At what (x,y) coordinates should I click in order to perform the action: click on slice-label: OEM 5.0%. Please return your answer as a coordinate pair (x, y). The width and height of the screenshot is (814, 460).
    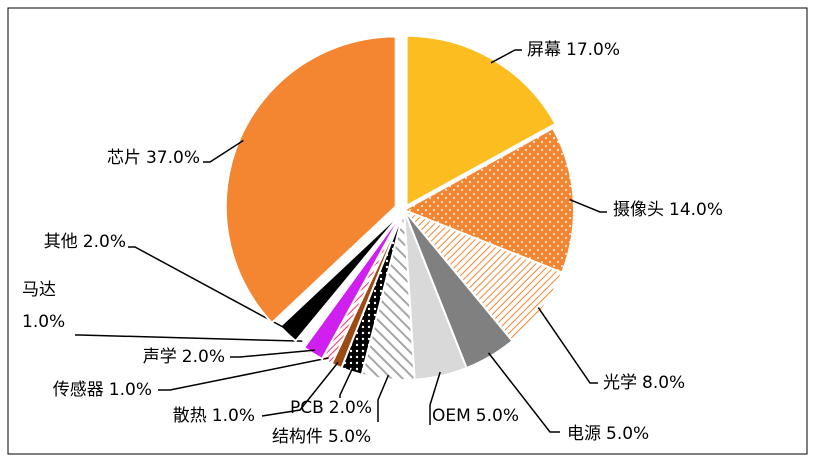
    Looking at the image, I should click on (475, 416).